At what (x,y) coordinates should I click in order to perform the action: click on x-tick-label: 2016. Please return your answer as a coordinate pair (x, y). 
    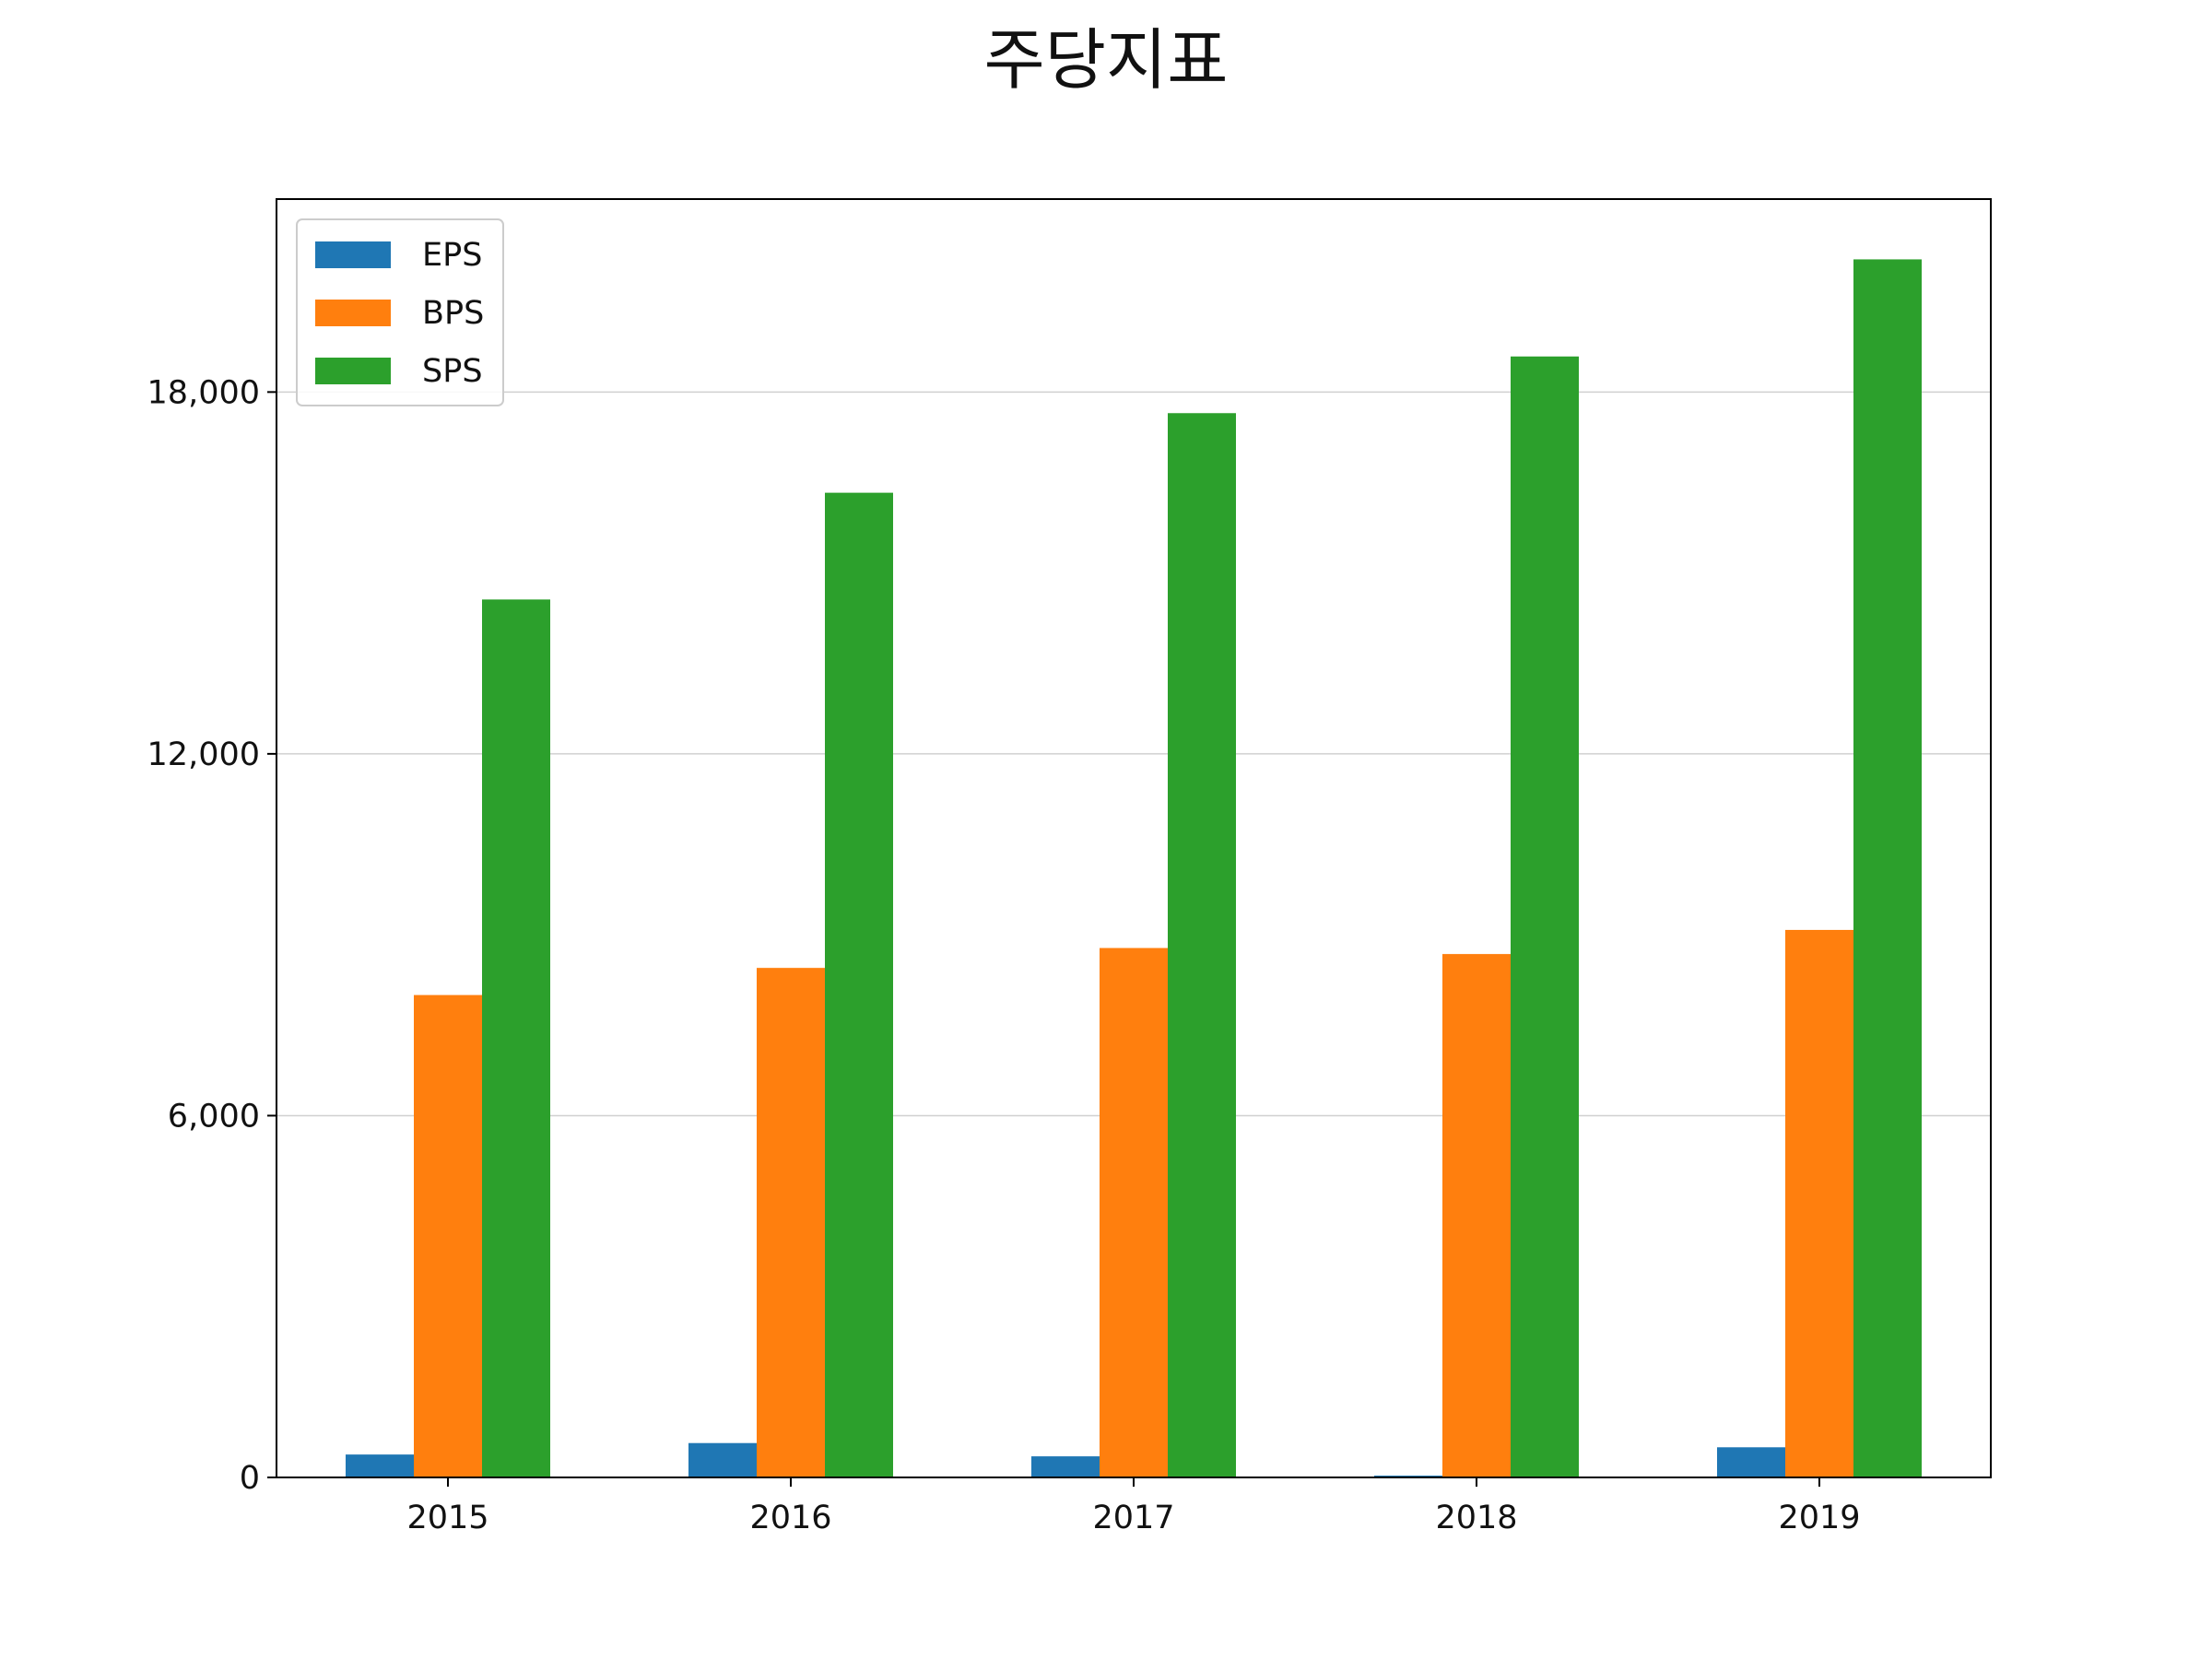
    Looking at the image, I should click on (790, 1518).